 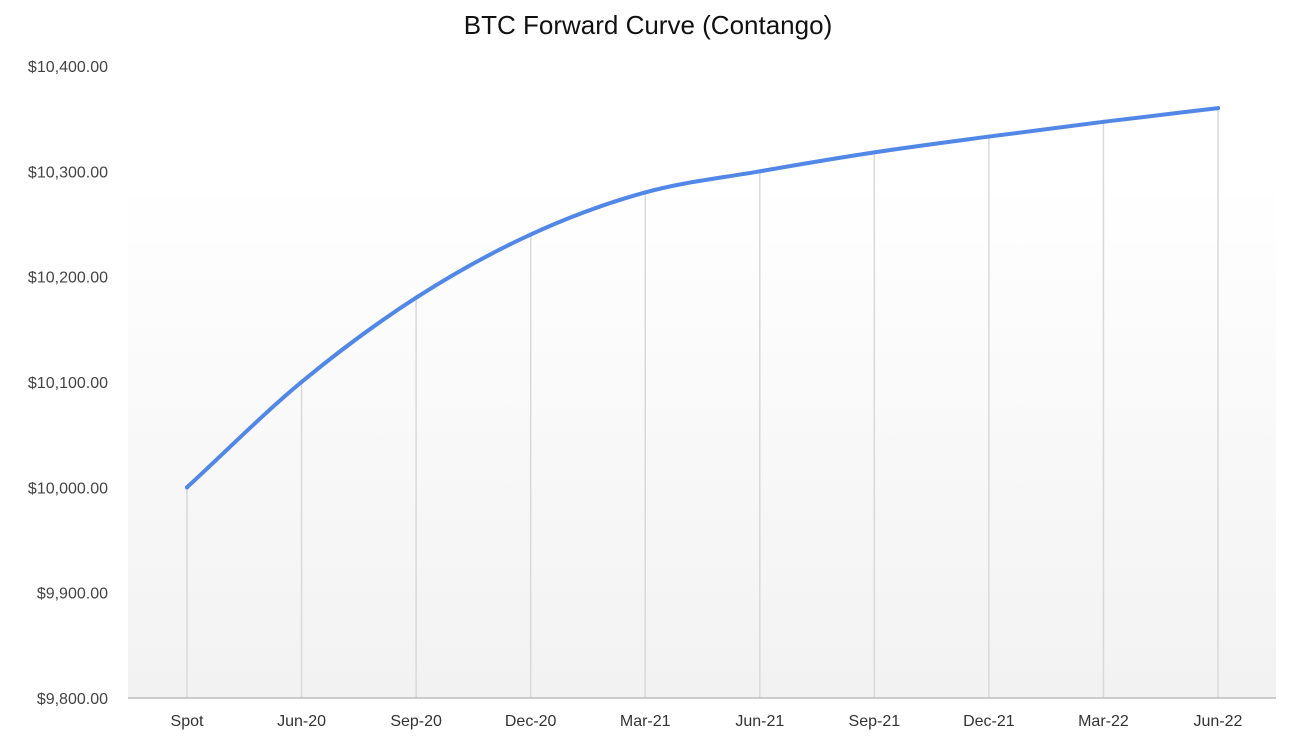 I want to click on x-tick-label: Jun-22, so click(x=1218, y=721).